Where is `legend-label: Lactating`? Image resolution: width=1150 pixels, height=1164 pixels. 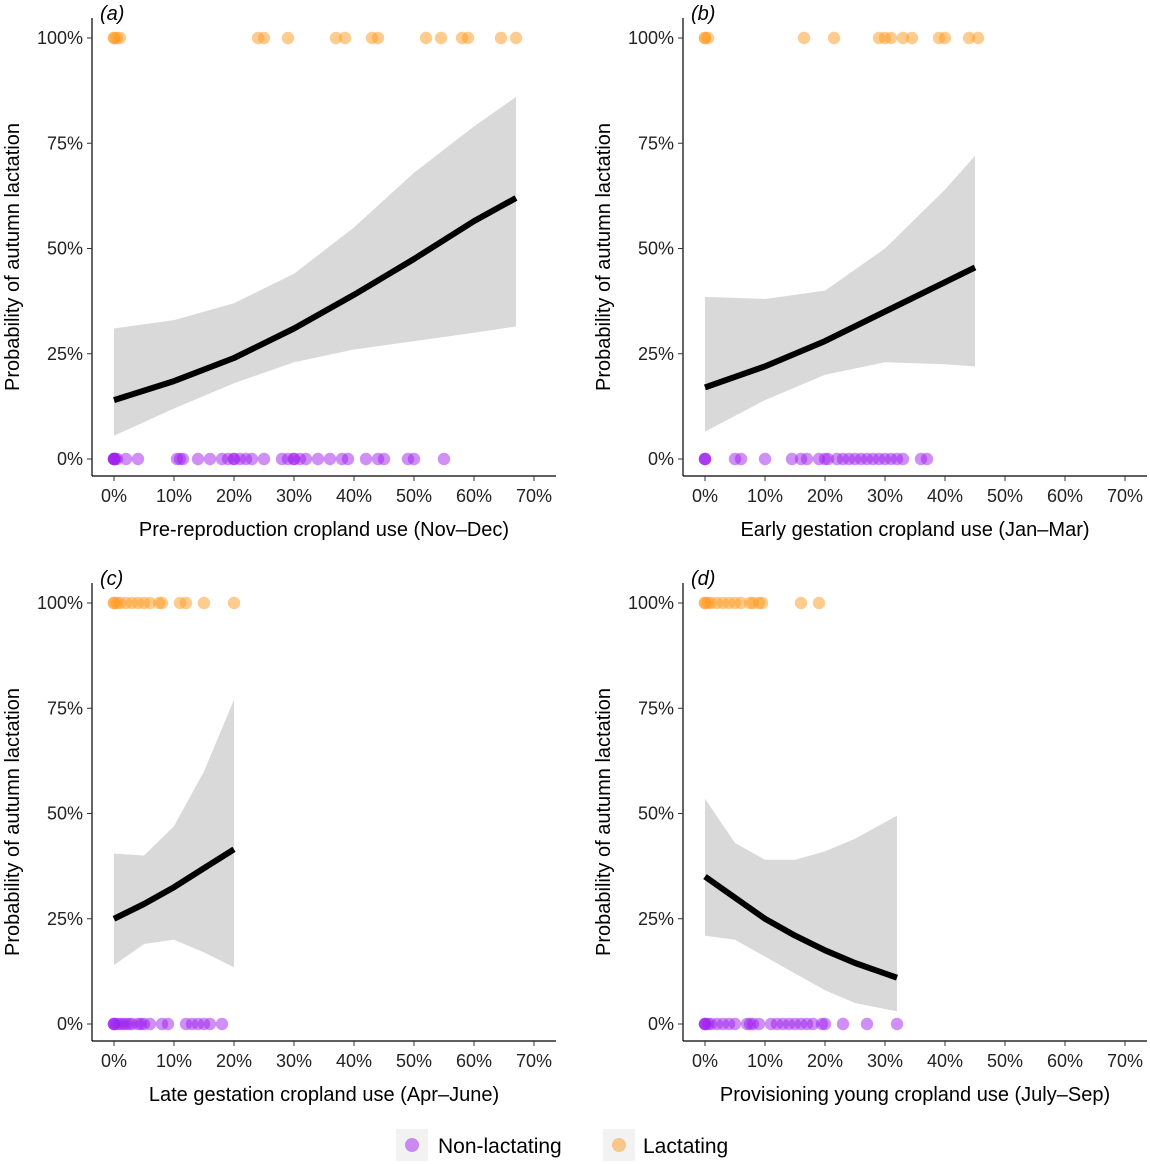
legend-label: Lactating is located at coordinates (685, 1146).